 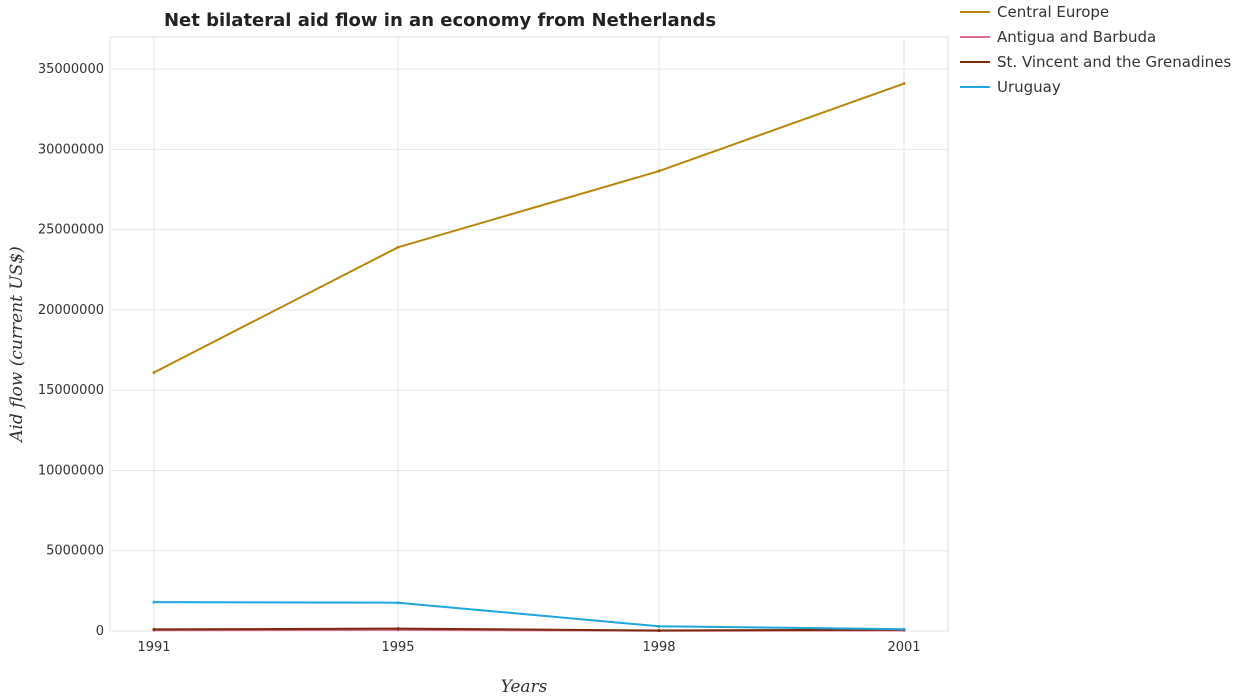 What do you see at coordinates (658, 647) in the screenshot?
I see `x-tick-label: 1998` at bounding box center [658, 647].